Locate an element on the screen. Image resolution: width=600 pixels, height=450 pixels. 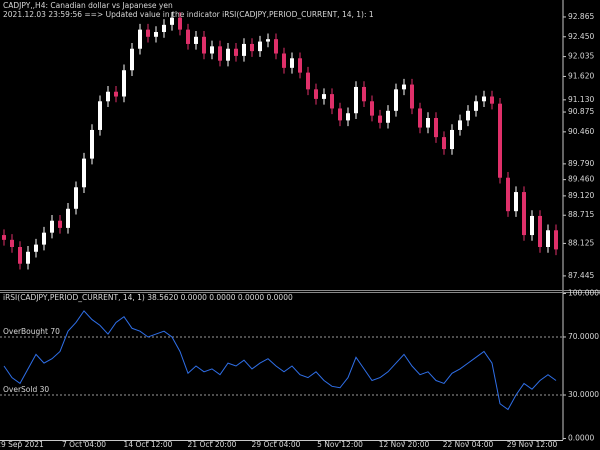
x-tick-label: 12 Nov 20:00 is located at coordinates (404, 444).